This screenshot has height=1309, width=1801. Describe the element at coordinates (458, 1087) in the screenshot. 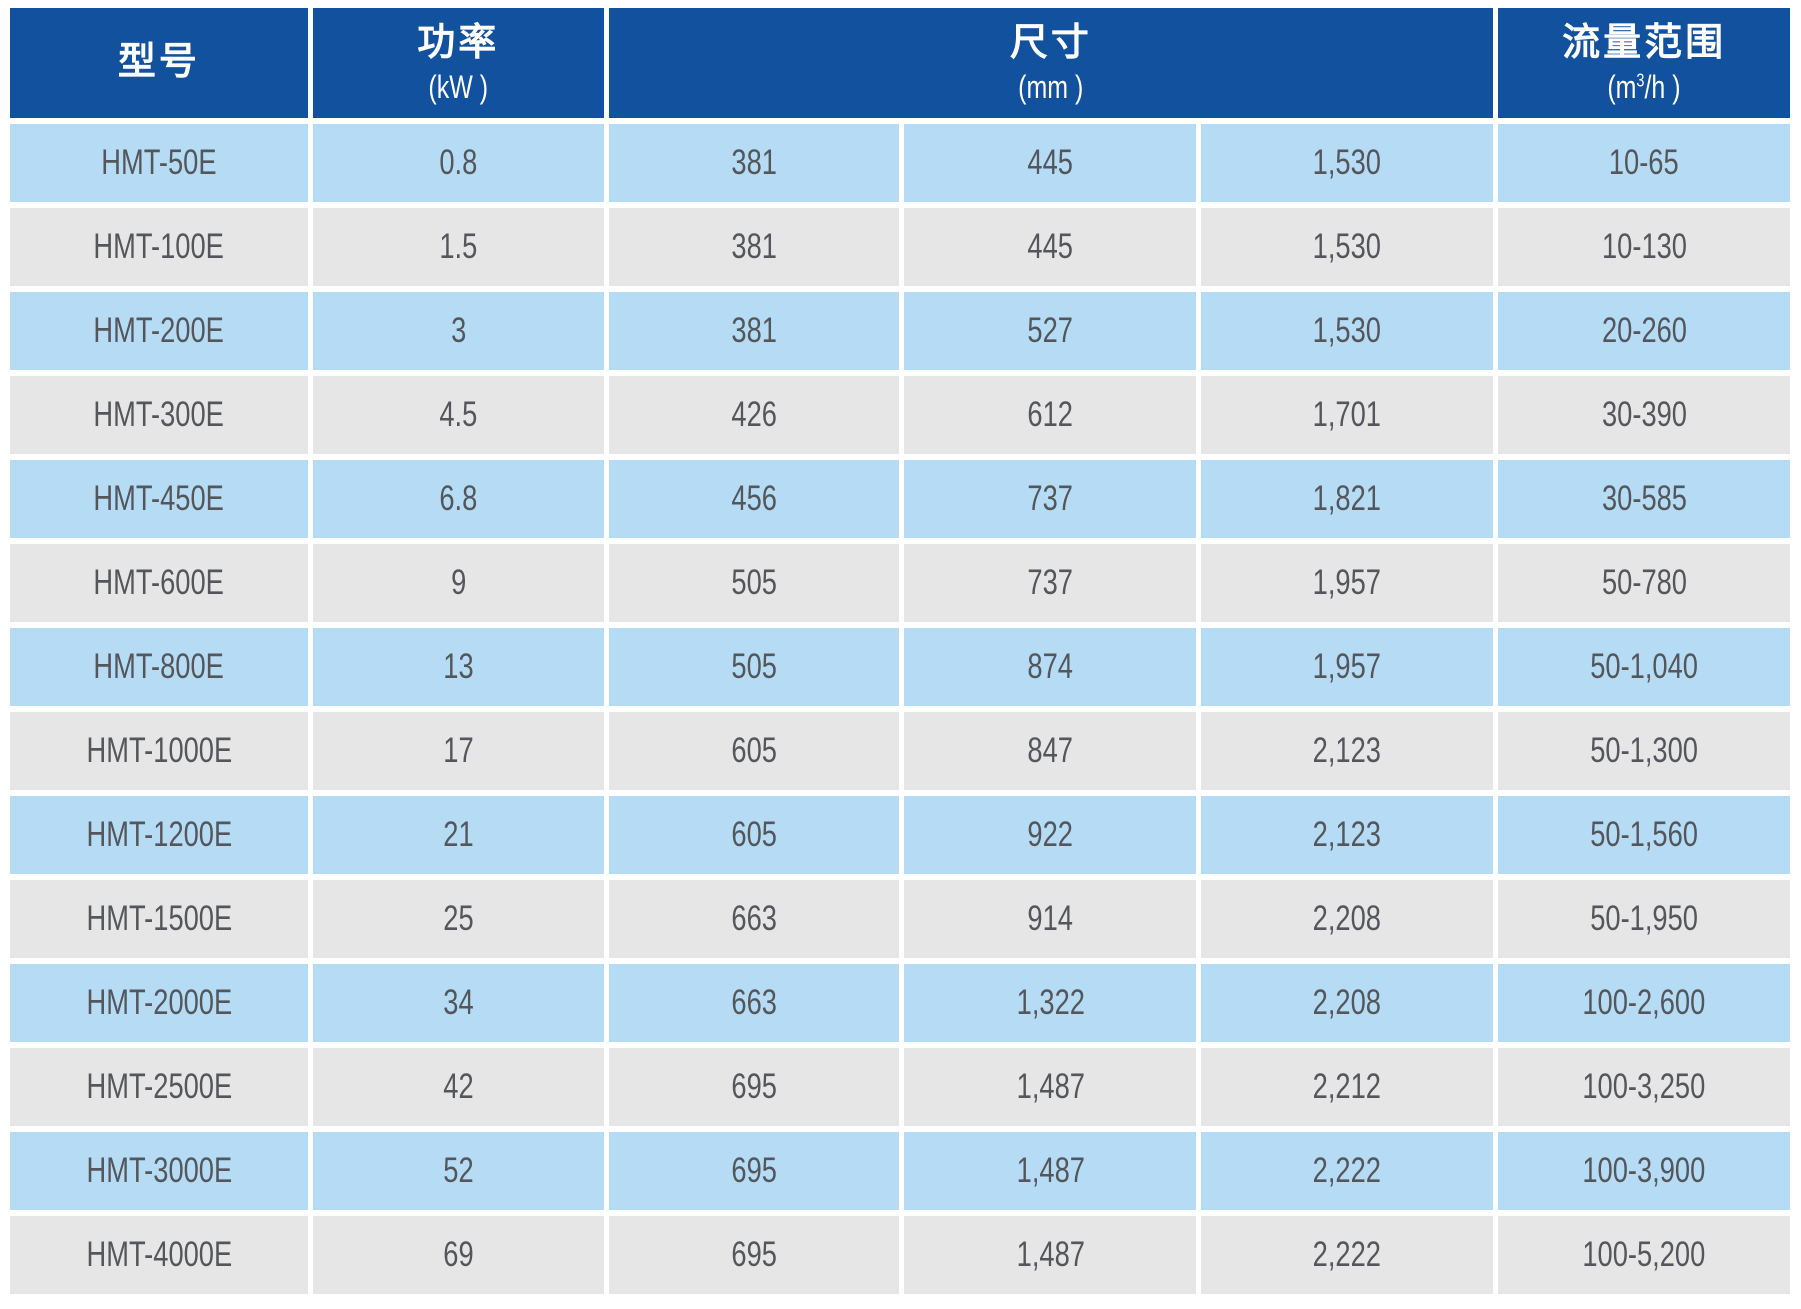

I see `cell-power: 42` at that location.